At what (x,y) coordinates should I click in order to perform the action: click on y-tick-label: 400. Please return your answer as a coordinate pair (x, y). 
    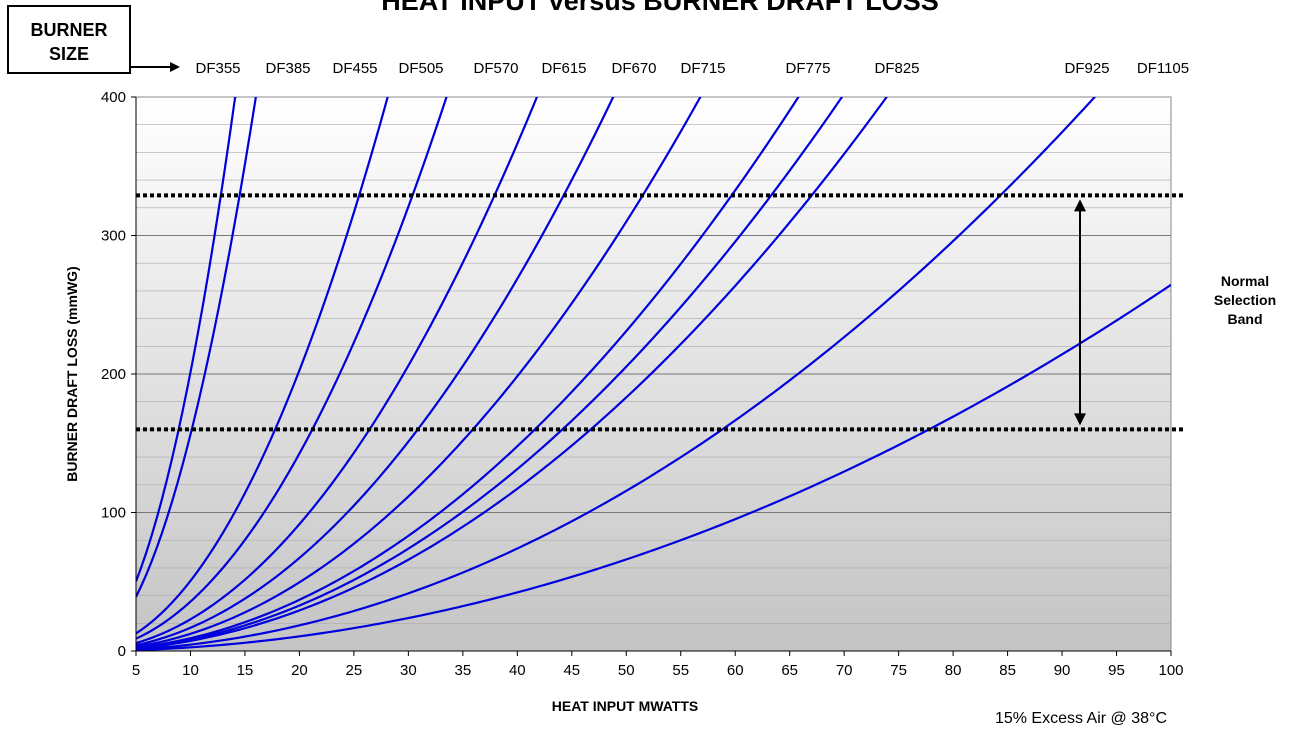
    Looking at the image, I should click on (113, 97).